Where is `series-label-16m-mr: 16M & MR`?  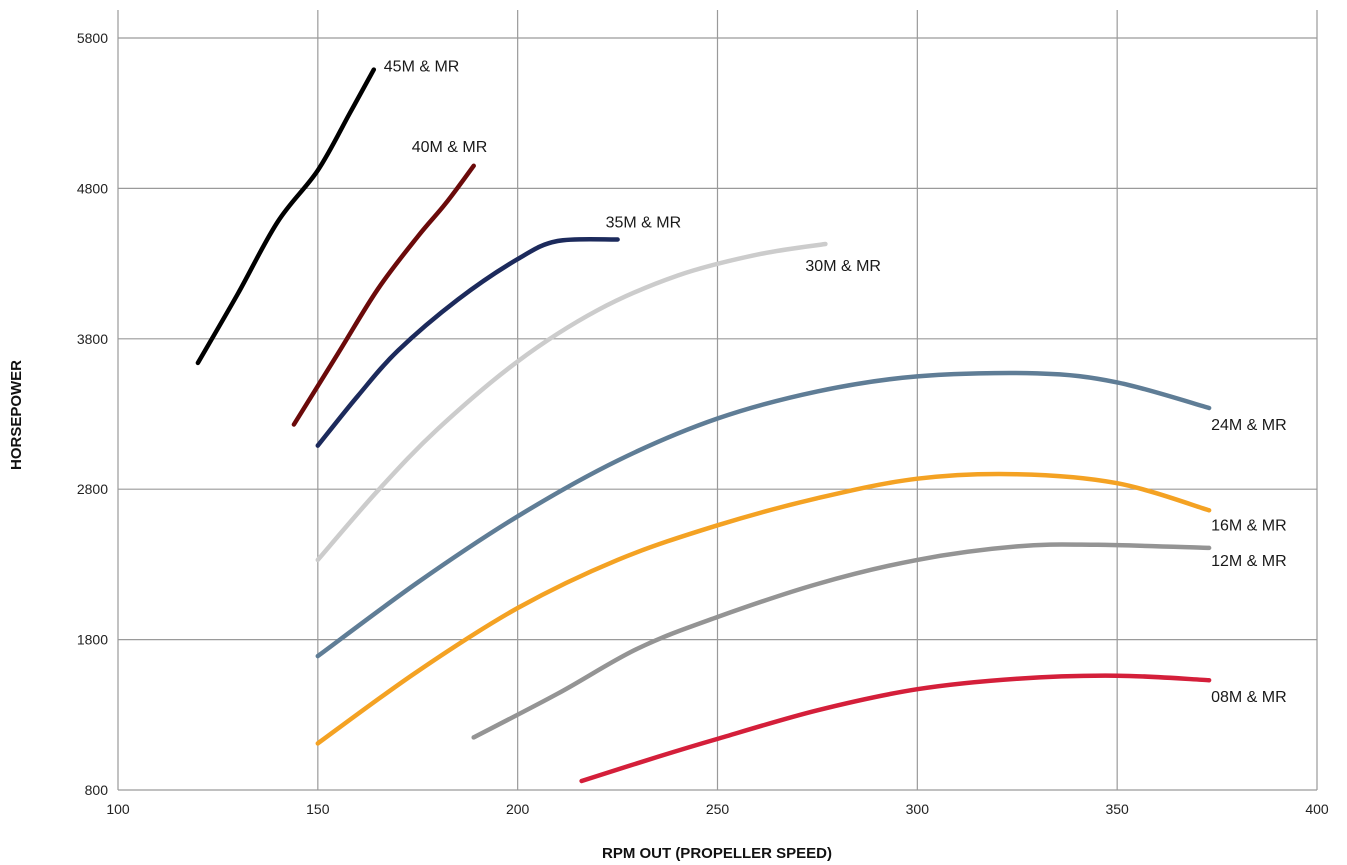
series-label-16m-mr: 16M & MR is located at coordinates (1249, 525).